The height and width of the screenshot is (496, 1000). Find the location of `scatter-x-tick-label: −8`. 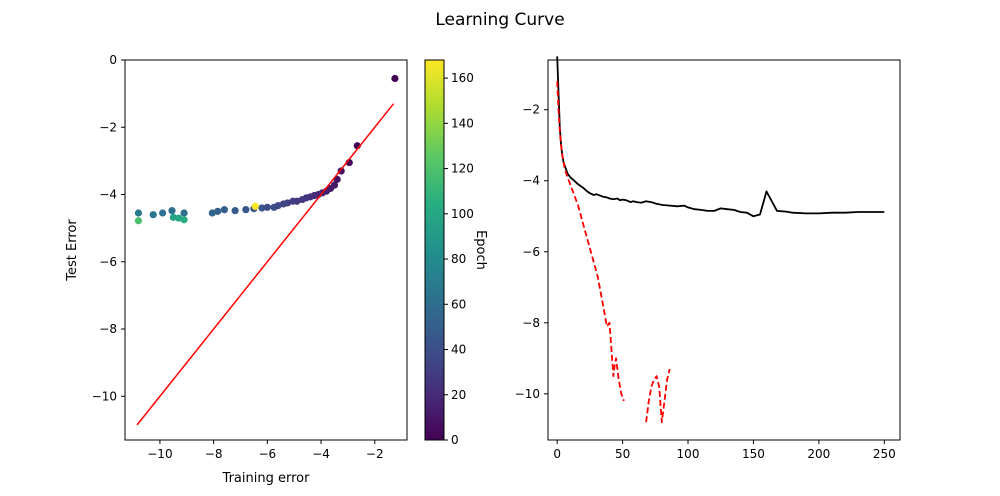

scatter-x-tick-label: −8 is located at coordinates (214, 454).